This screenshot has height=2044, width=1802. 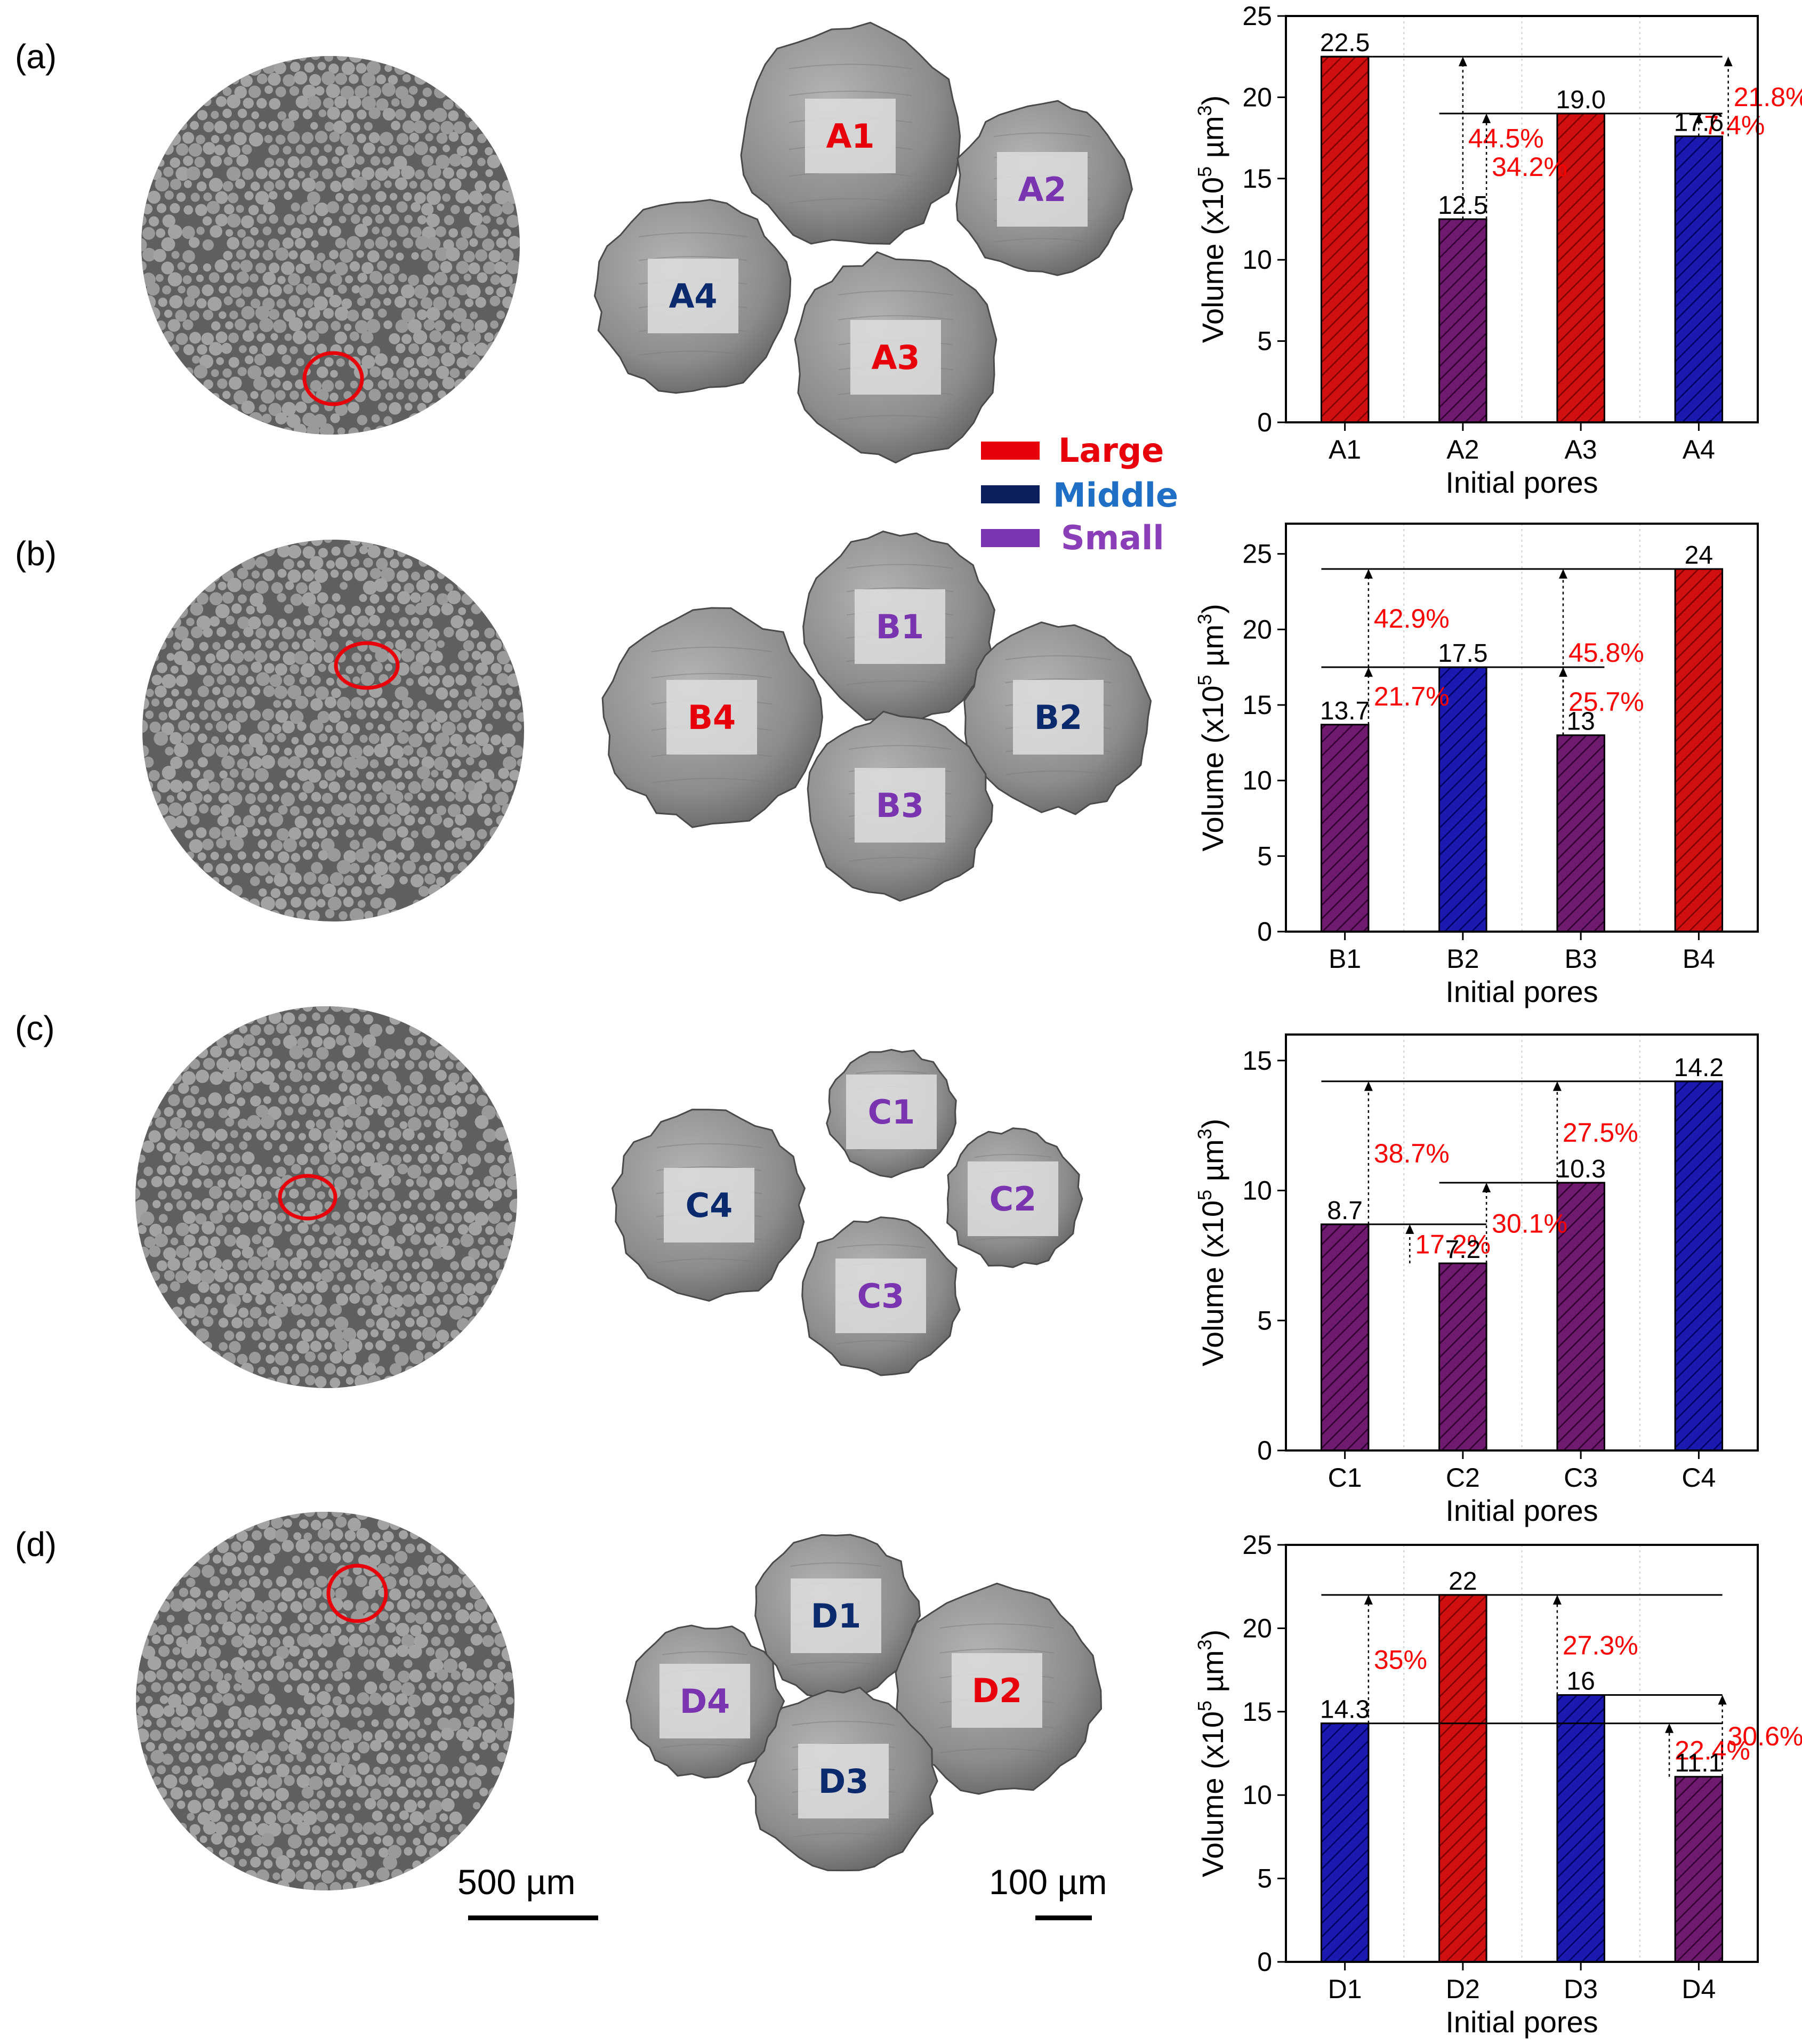 What do you see at coordinates (847, 1212) in the screenshot?
I see `pore-set-c: C1 C2 C3 C4` at bounding box center [847, 1212].